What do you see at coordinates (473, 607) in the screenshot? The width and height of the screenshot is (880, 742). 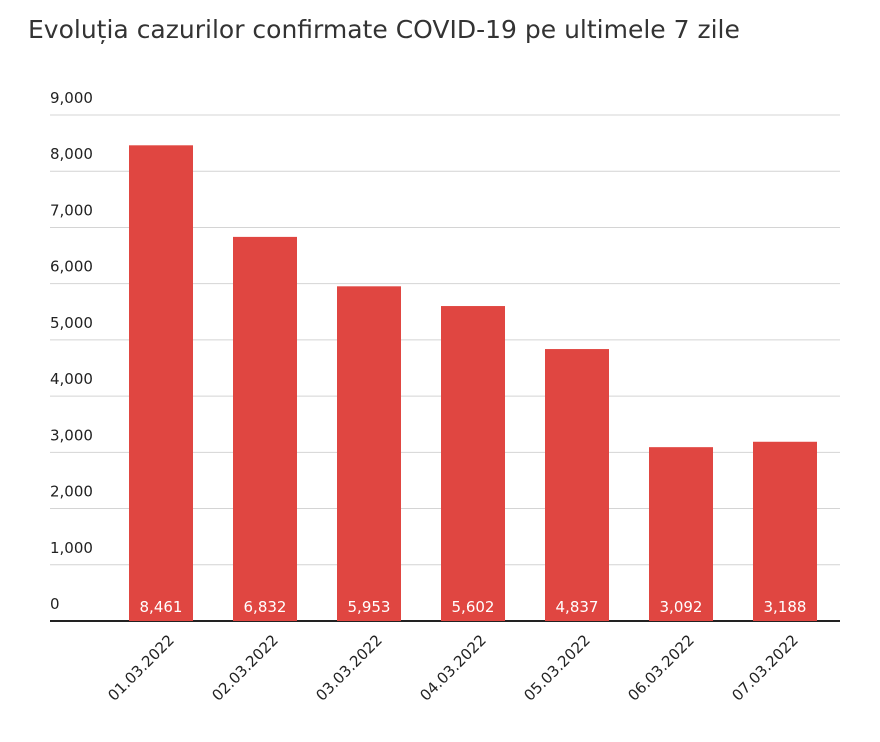 I see `value-label: 5,602` at bounding box center [473, 607].